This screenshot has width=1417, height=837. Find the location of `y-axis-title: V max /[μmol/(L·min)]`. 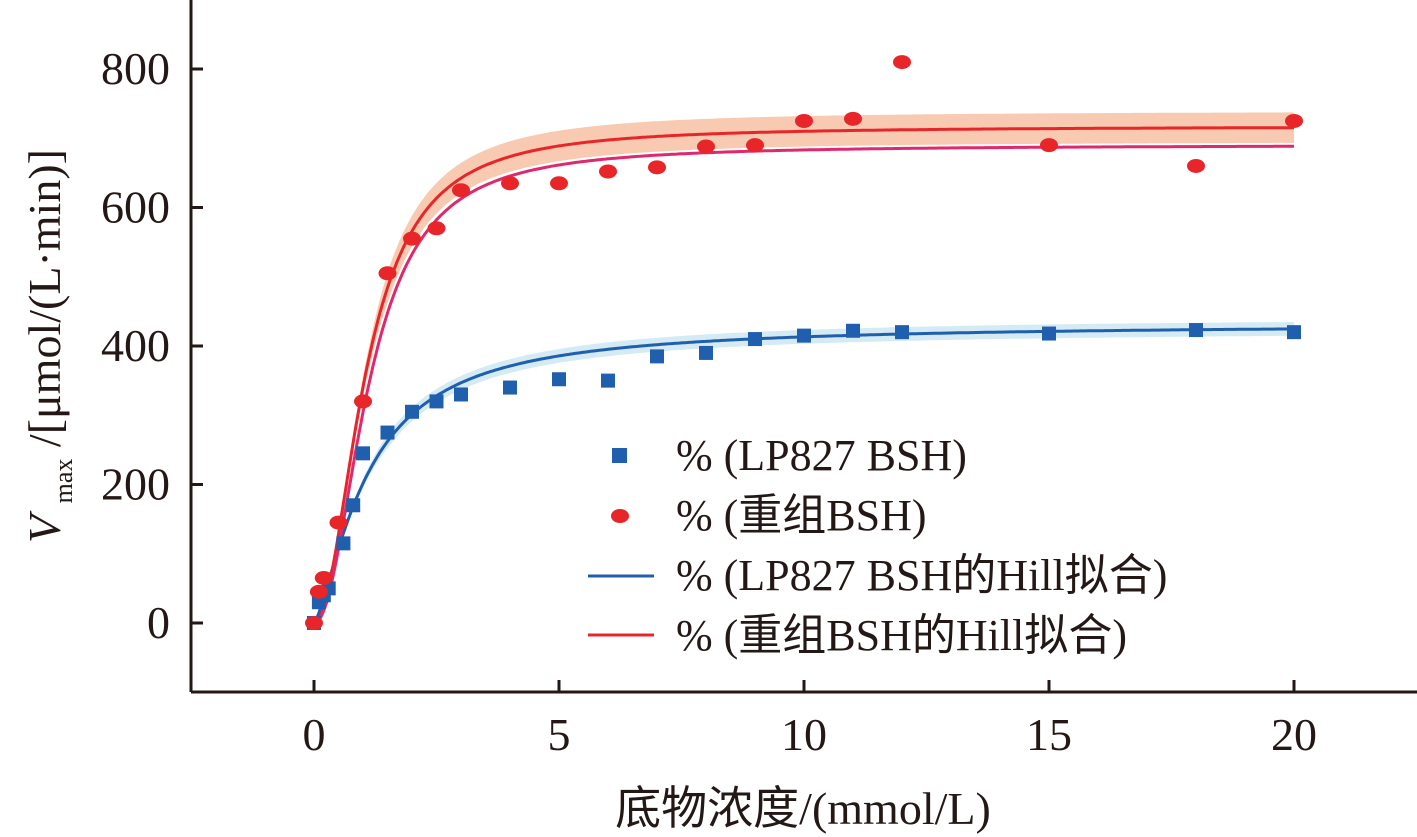

y-axis-title: V max /[μmol/(L·min)] is located at coordinates (50, 346).